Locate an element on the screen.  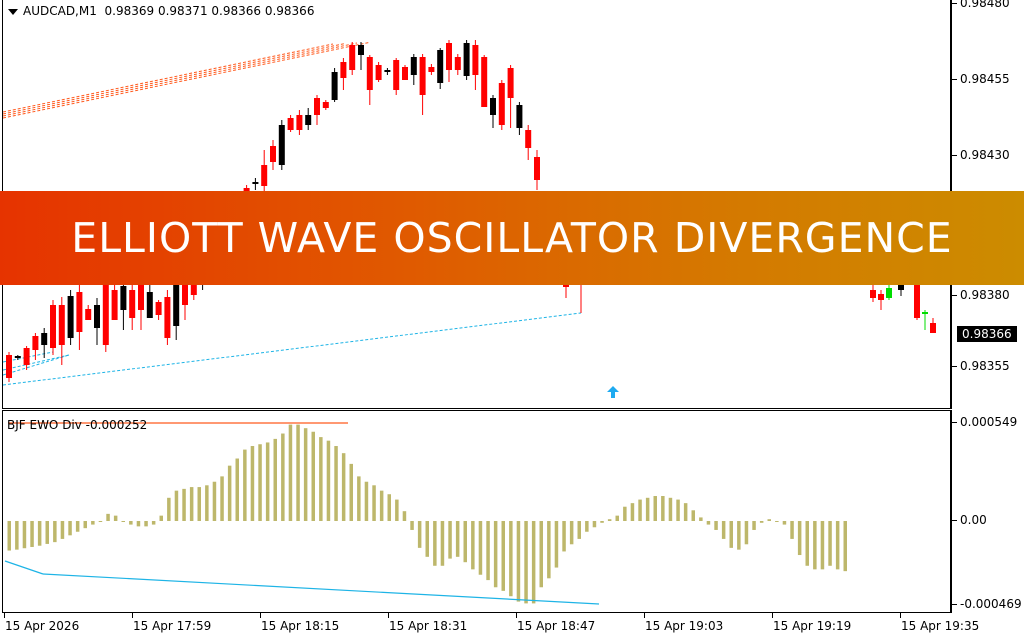
current-price-tag: 0.98366 is located at coordinates (987, 334).